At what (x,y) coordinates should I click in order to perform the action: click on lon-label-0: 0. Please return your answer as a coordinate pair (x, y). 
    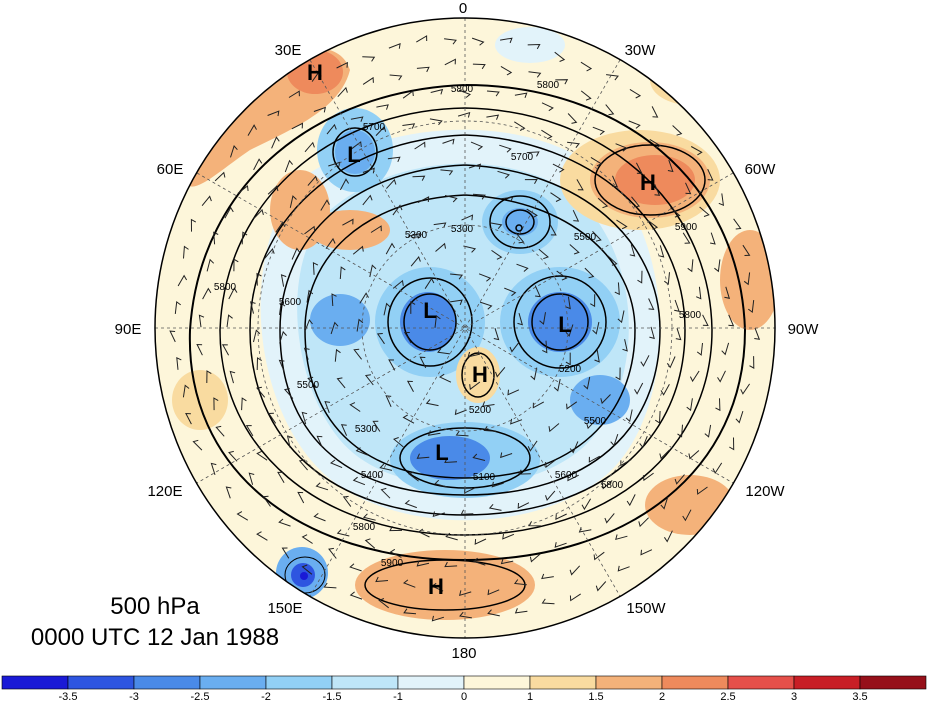
    Looking at the image, I should click on (463, 8).